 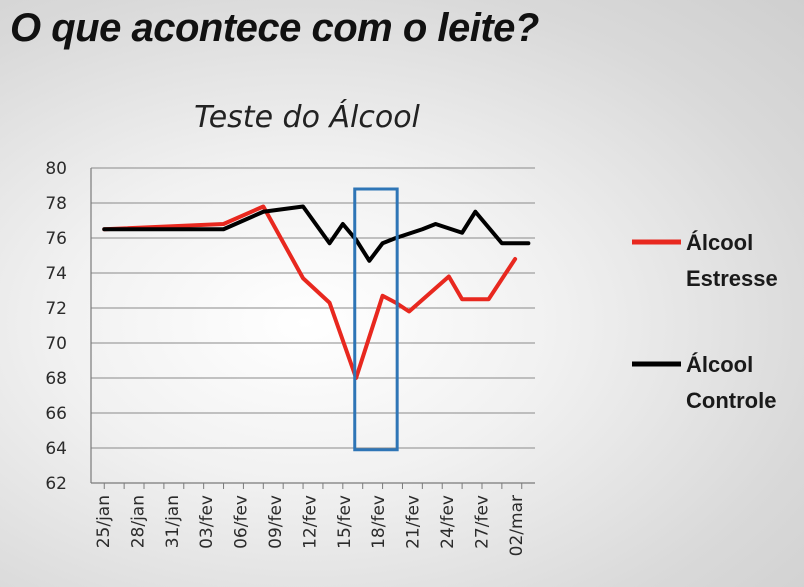 What do you see at coordinates (173, 521) in the screenshot?
I see `x-tick-label: 31/jan` at bounding box center [173, 521].